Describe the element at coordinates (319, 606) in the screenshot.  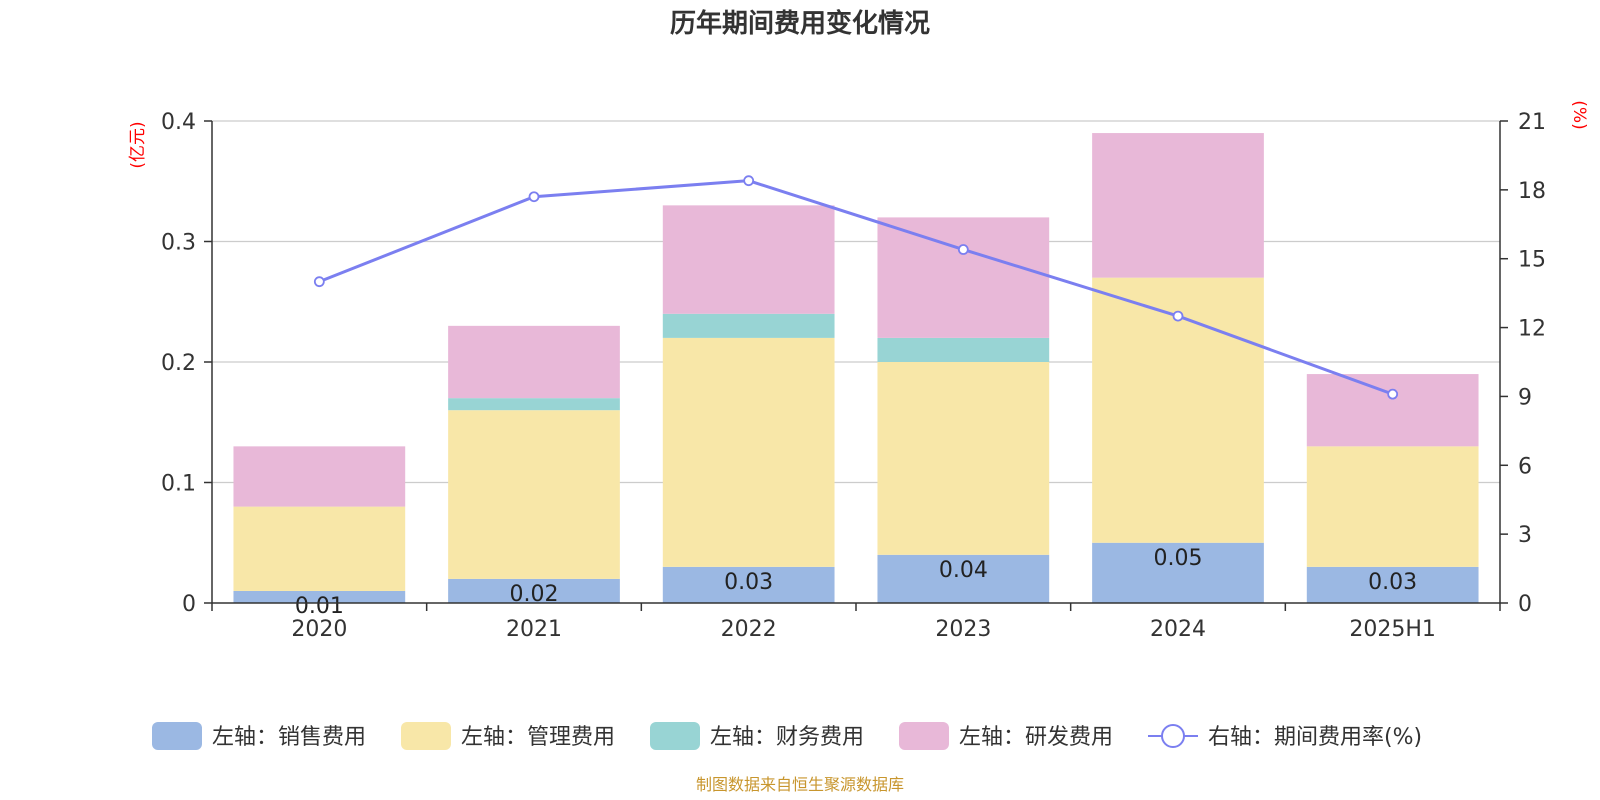
I see `bar-data-label: 0.01` at that location.